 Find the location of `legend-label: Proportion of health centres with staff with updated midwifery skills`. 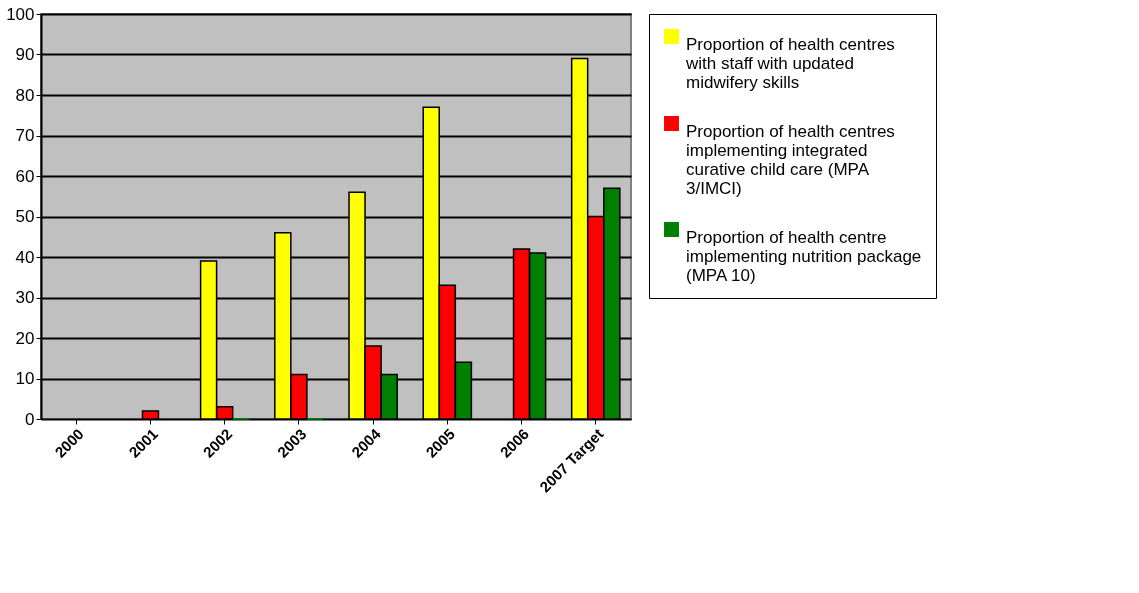

legend-label: Proportion of health centres with staff with updated midwifery skills is located at coordinates (790, 63).